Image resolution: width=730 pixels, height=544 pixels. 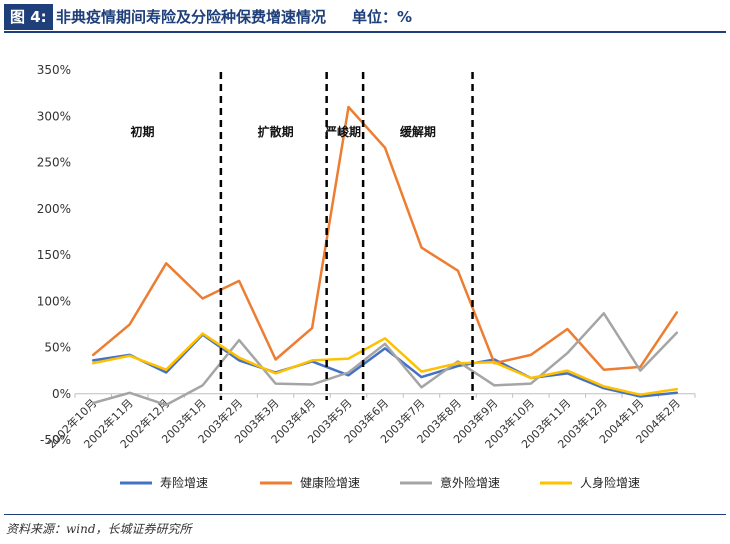 What do you see at coordinates (54, 116) in the screenshot?
I see `y-tick-label: 300%` at bounding box center [54, 116].